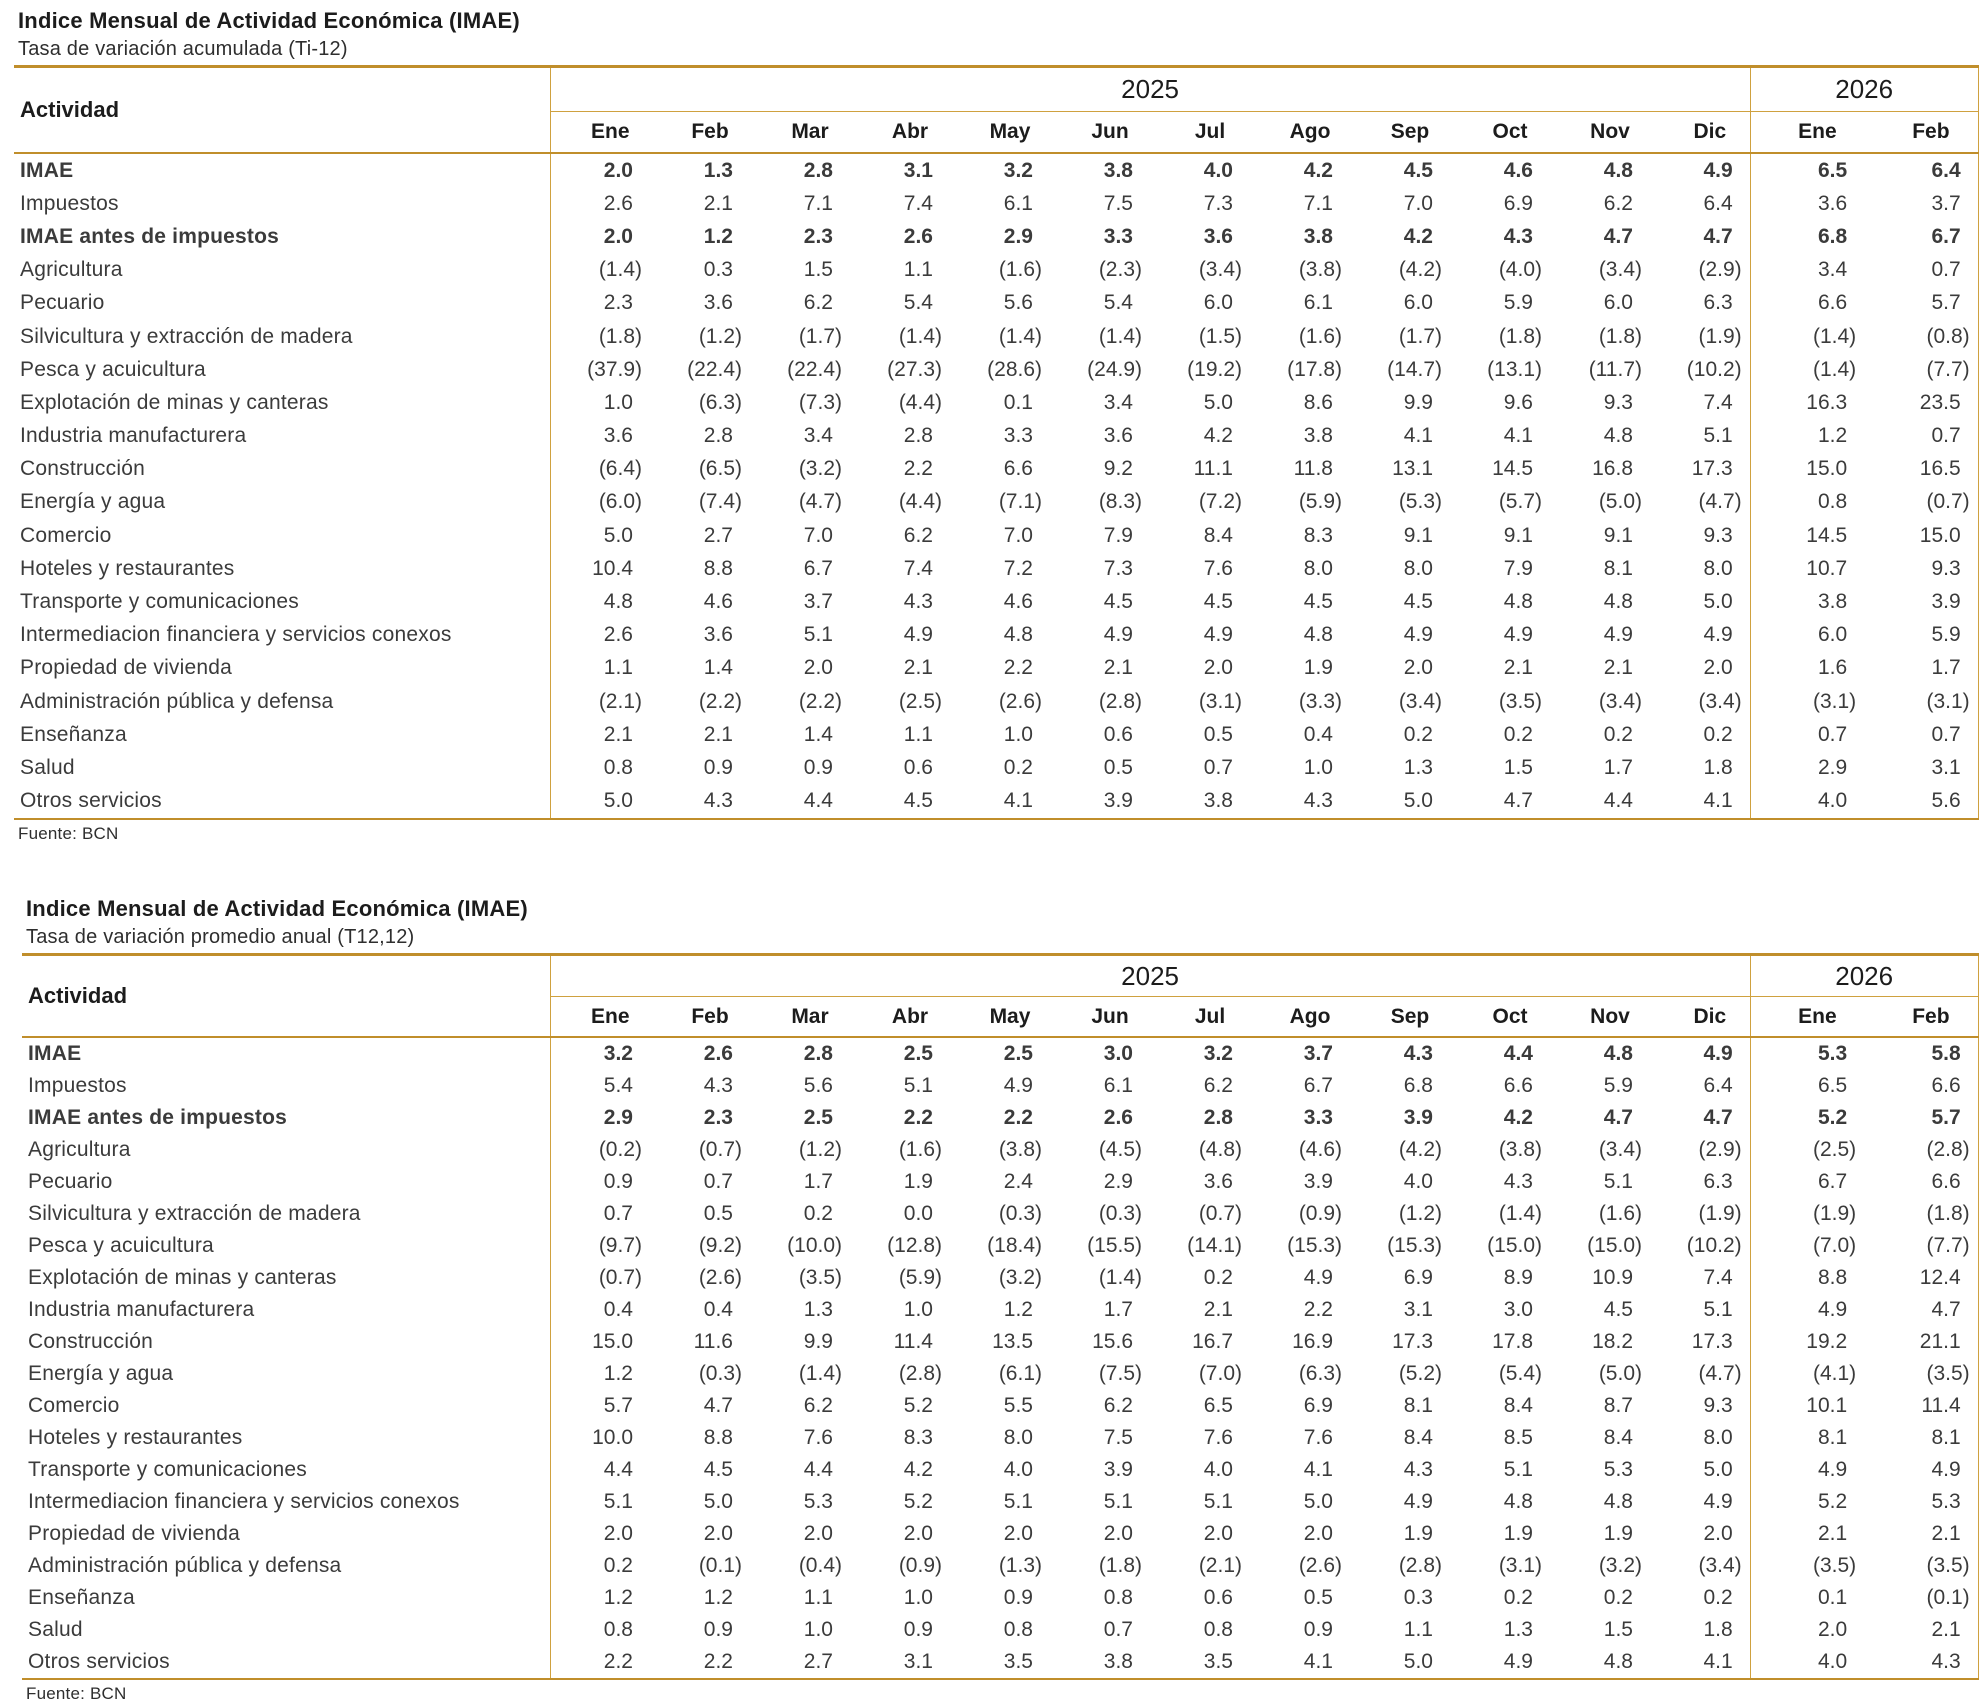 This screenshot has height=1705, width=1982. I want to click on value-cell: (2.5), so click(920, 701).